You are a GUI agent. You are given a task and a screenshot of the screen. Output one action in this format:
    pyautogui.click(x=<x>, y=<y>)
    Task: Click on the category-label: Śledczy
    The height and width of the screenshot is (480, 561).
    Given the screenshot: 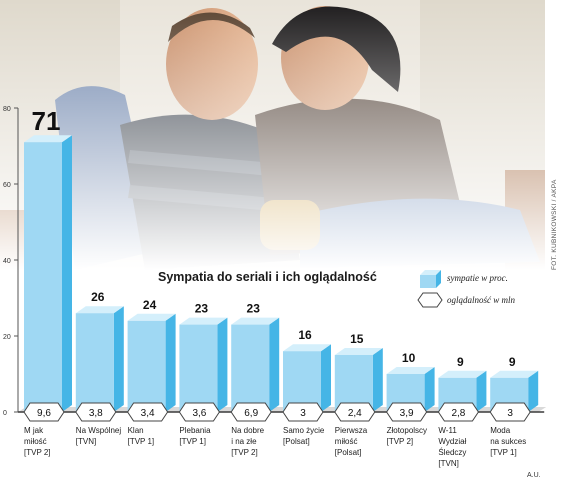 What is the action you would take?
    pyautogui.click(x=452, y=452)
    